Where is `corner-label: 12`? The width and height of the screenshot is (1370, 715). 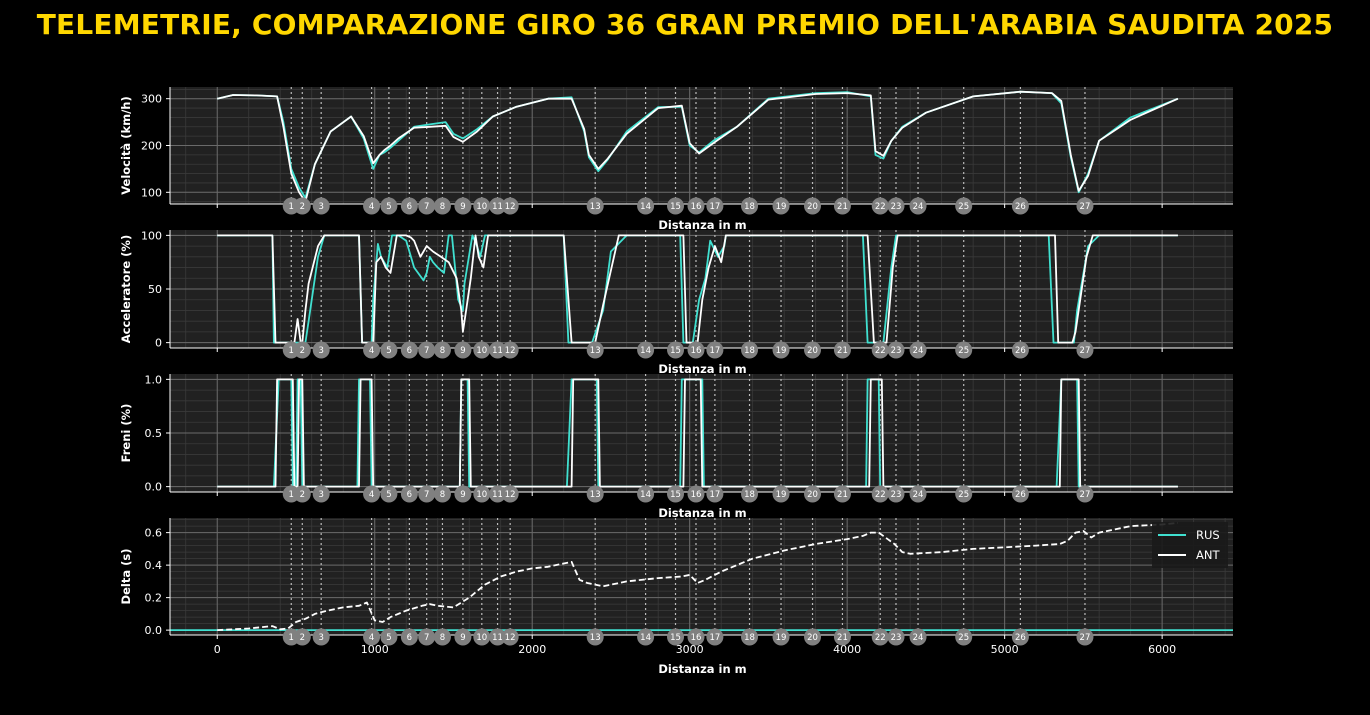
corner-label: 12 is located at coordinates (510, 495).